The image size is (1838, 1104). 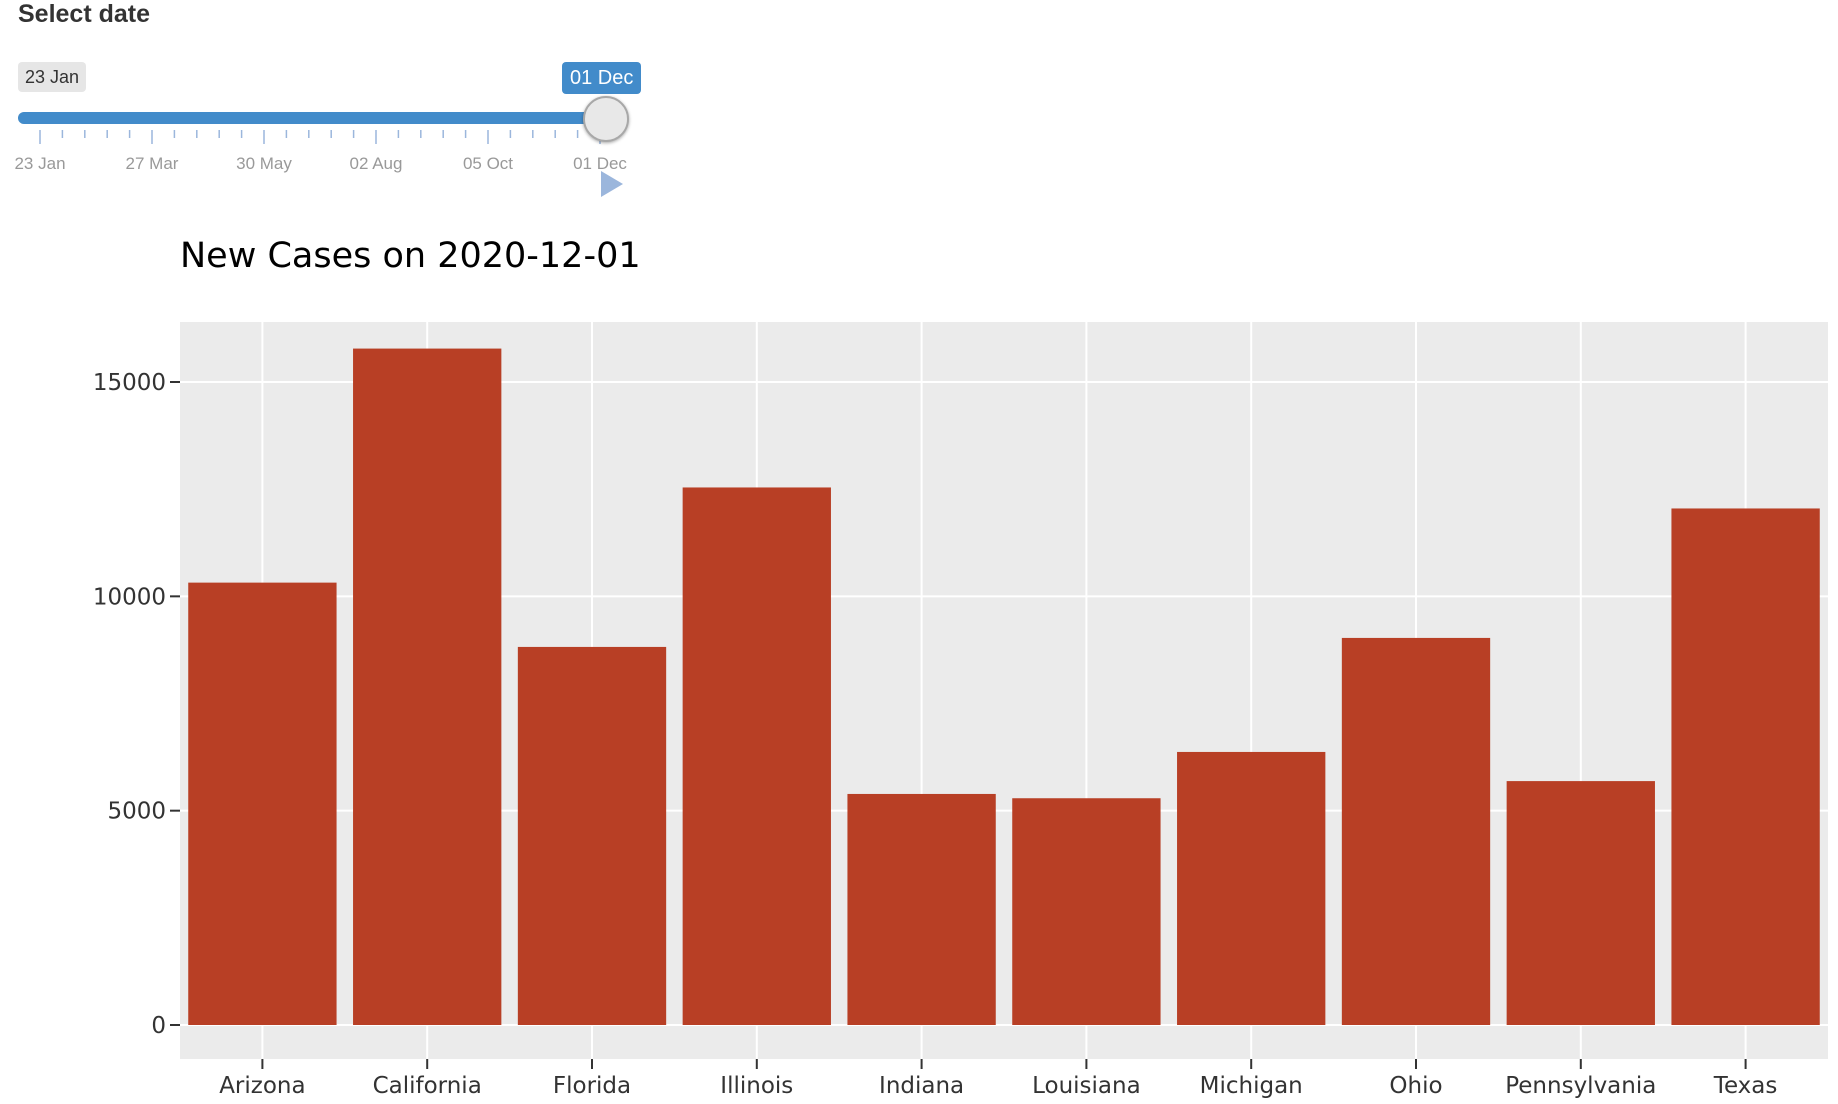 I want to click on slider-tick-label: 05 Oct, so click(x=488, y=163).